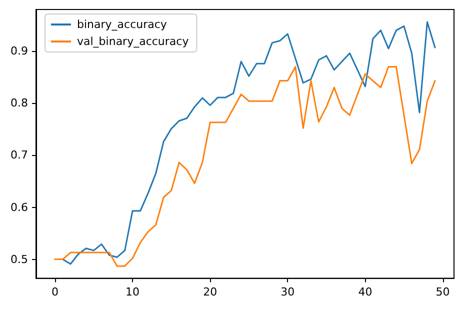 The width and height of the screenshot is (474, 310). I want to click on y-tick-label: 0.5, so click(19, 259).